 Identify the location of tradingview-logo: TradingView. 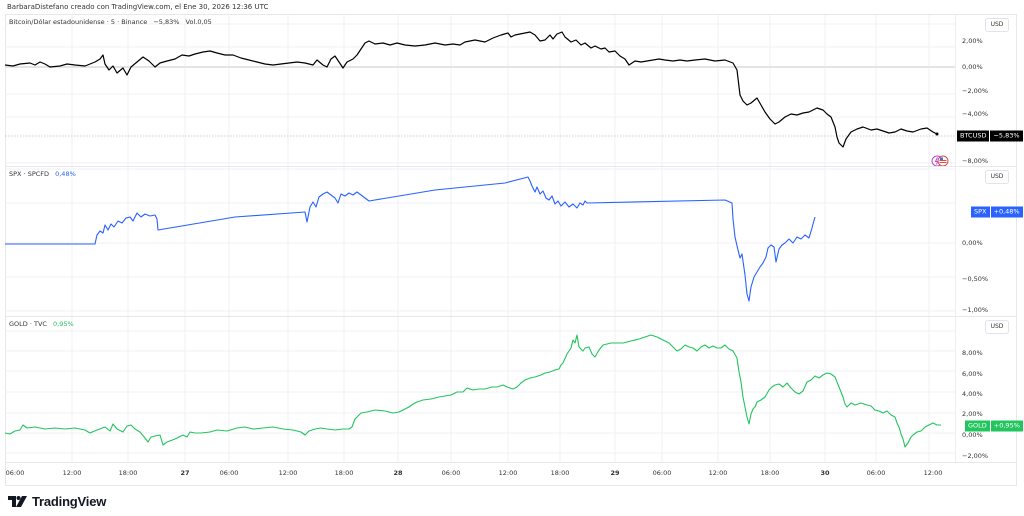
(57, 501).